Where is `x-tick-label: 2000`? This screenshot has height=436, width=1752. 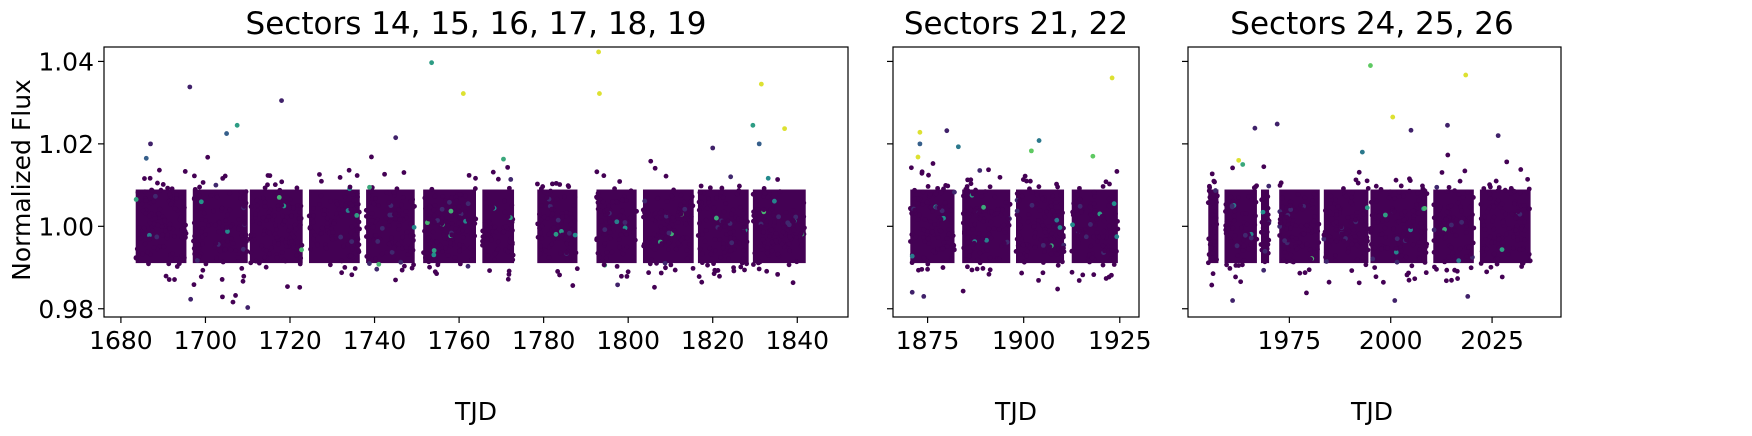 x-tick-label: 2000 is located at coordinates (1391, 340).